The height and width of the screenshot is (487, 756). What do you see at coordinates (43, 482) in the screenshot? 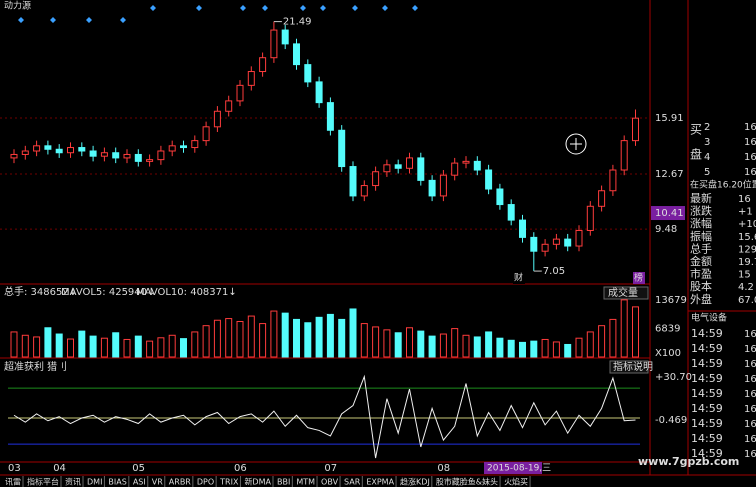
I see `tab: 指标平台` at bounding box center [43, 482].